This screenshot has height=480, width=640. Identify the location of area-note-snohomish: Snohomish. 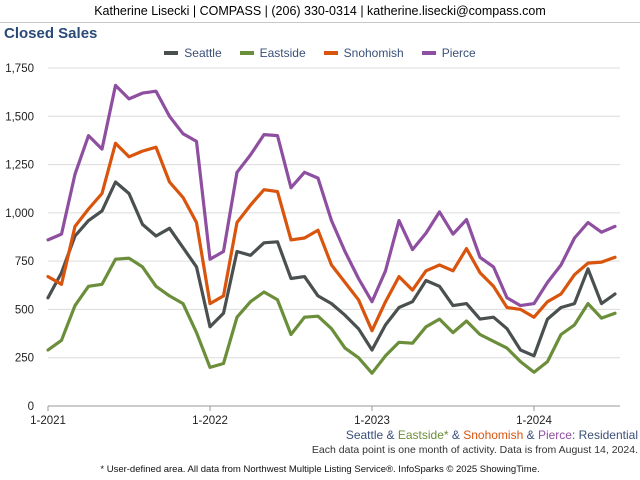
(493, 435).